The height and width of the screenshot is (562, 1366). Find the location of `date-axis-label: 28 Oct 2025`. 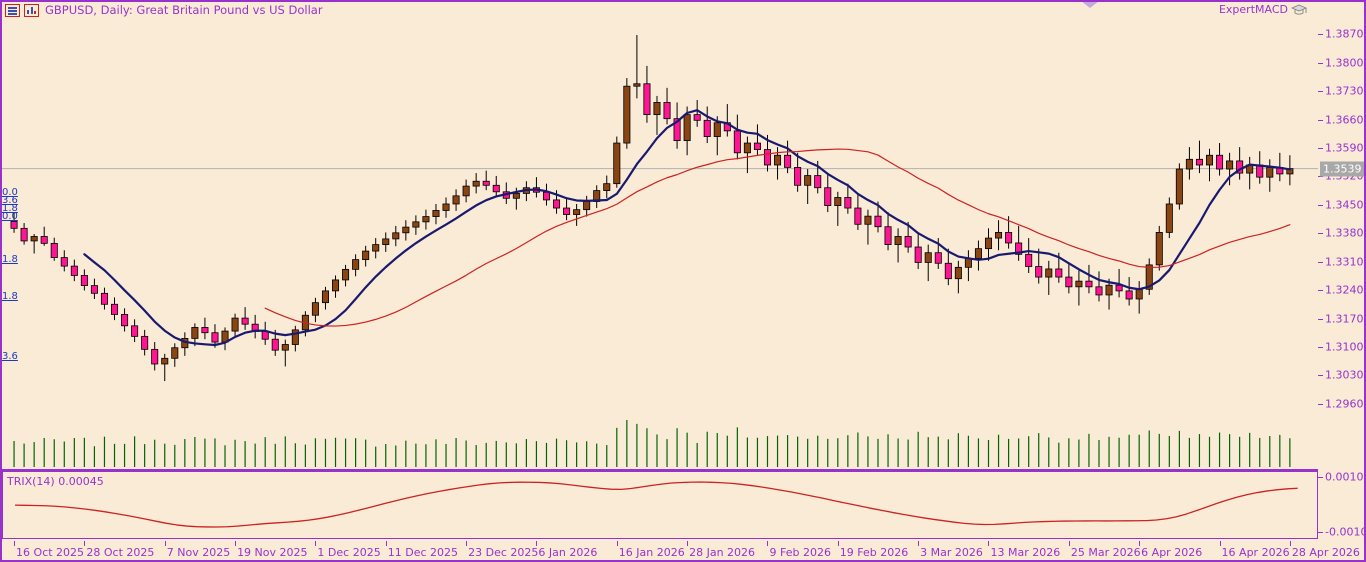

date-axis-label: 28 Oct 2025 is located at coordinates (120, 552).